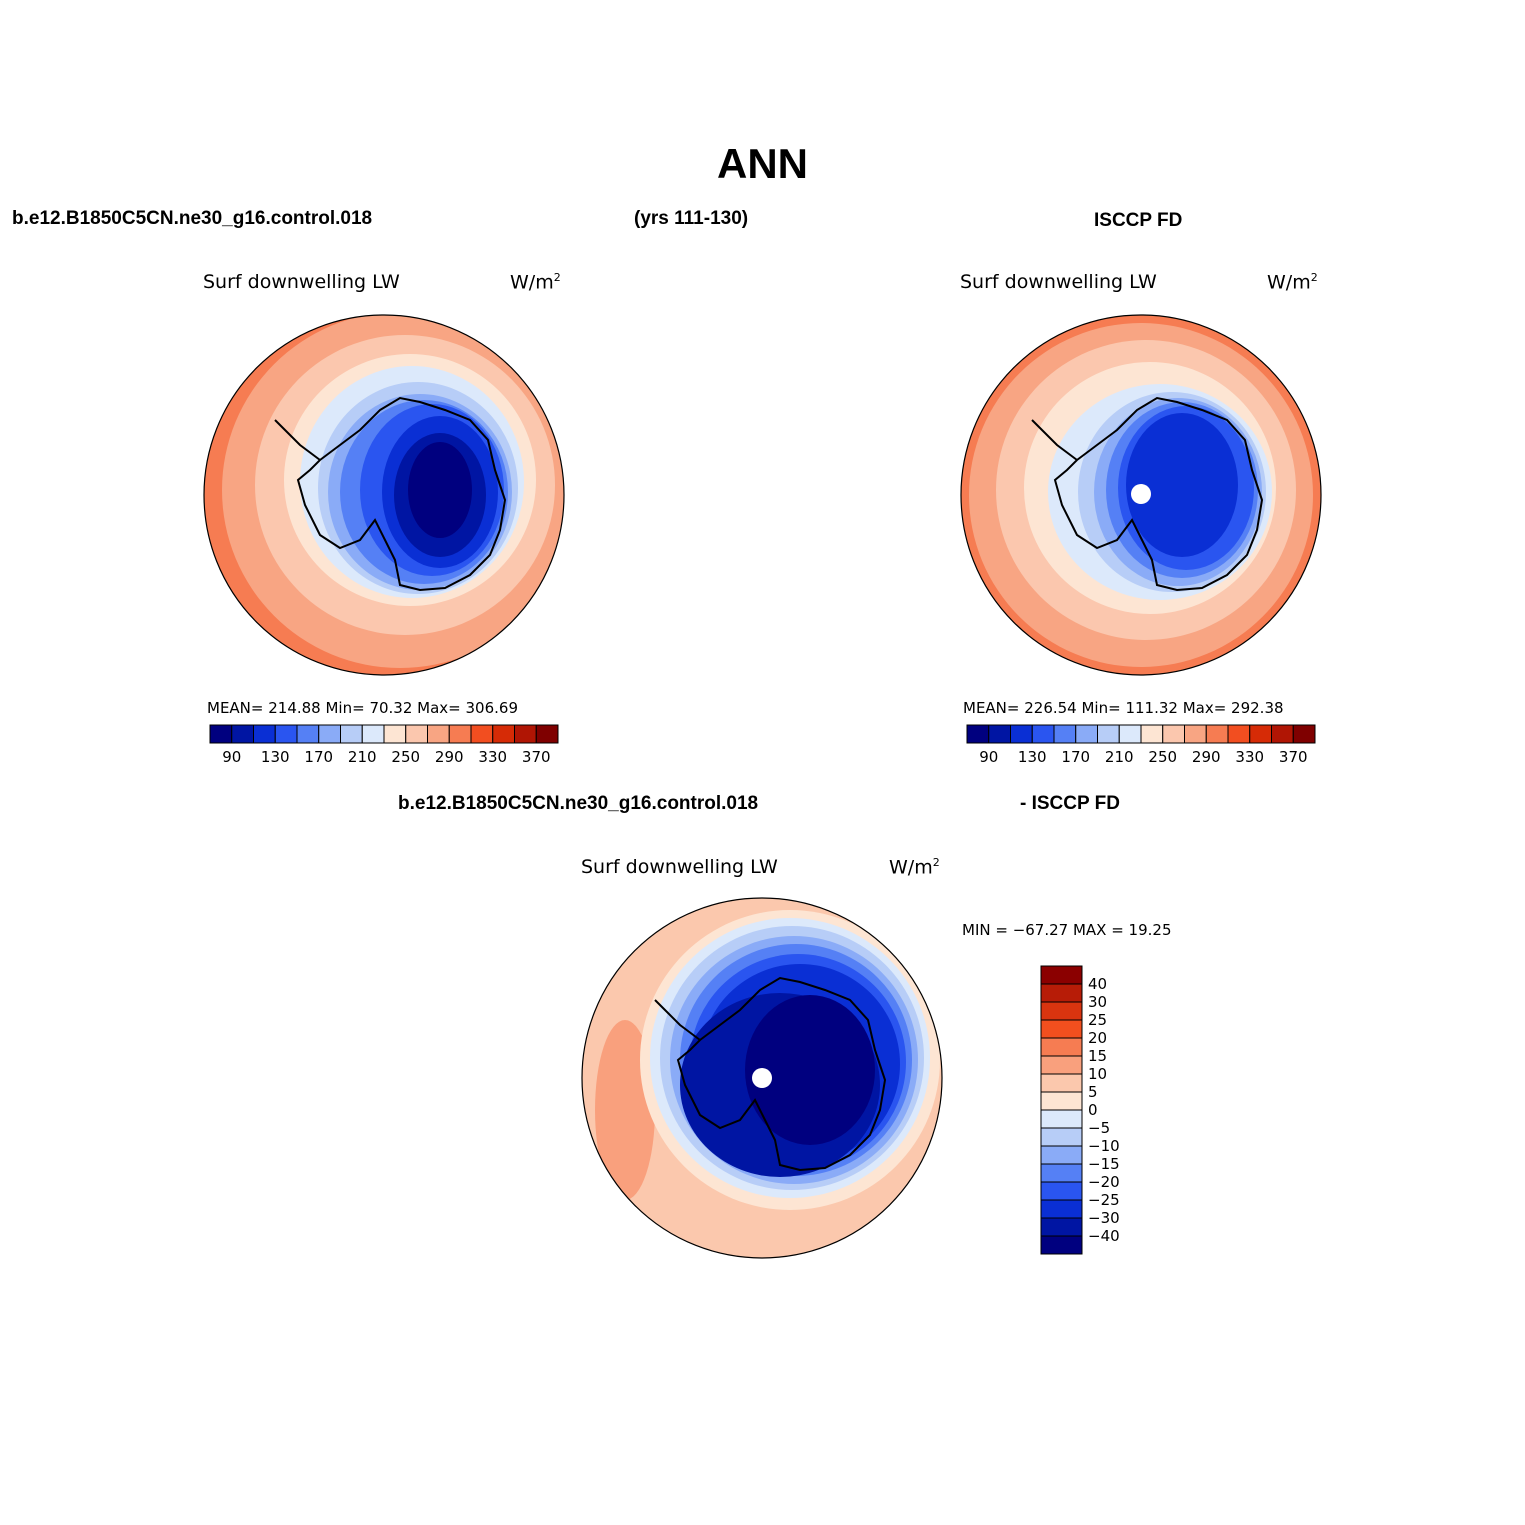 The image size is (1525, 1525). I want to click on colorbar-tick-label: 10, so click(1097, 1074).